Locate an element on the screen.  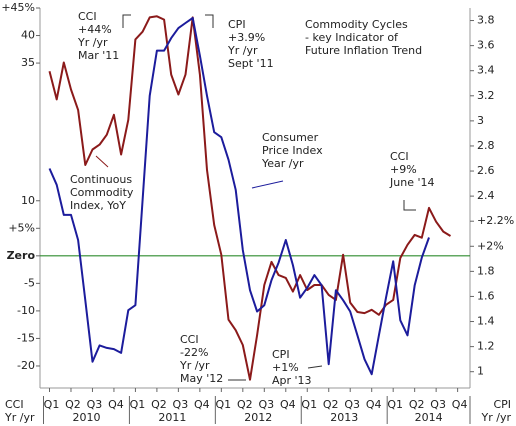
chart-title: Commodity Cycles is located at coordinates (356, 24).